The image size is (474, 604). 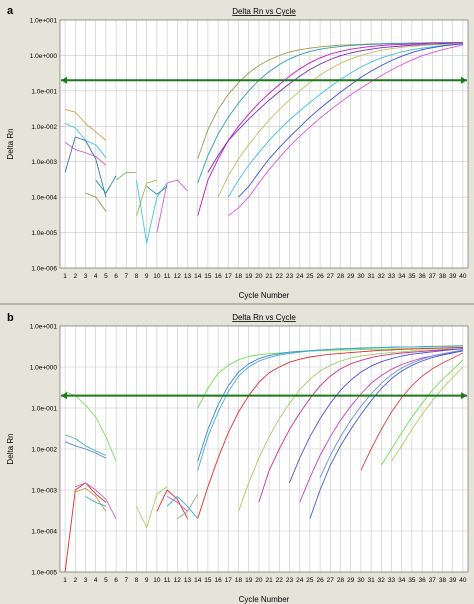 What do you see at coordinates (44, 269) in the screenshot?
I see `y-tick-label: 1.0e-006` at bounding box center [44, 269].